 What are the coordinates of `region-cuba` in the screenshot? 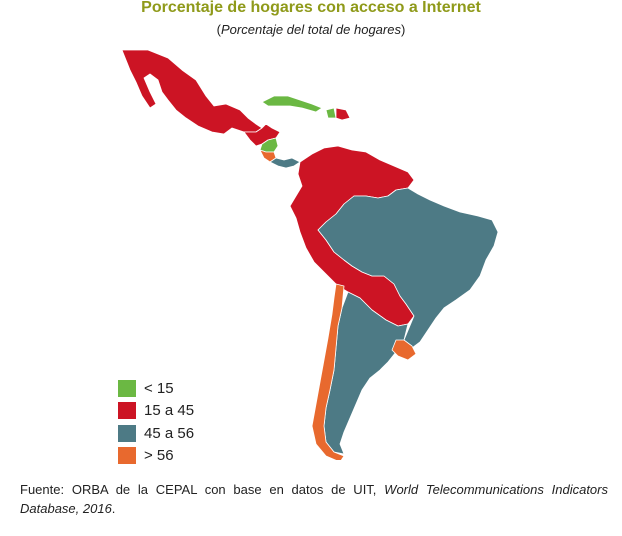 It's located at (292, 104).